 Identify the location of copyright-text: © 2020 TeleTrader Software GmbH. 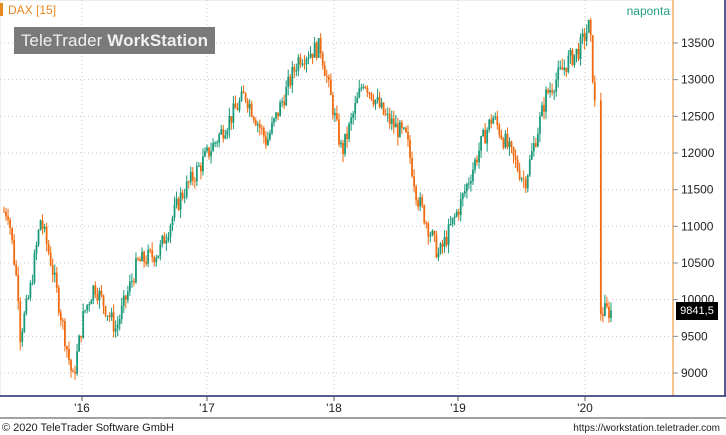
(88, 428).